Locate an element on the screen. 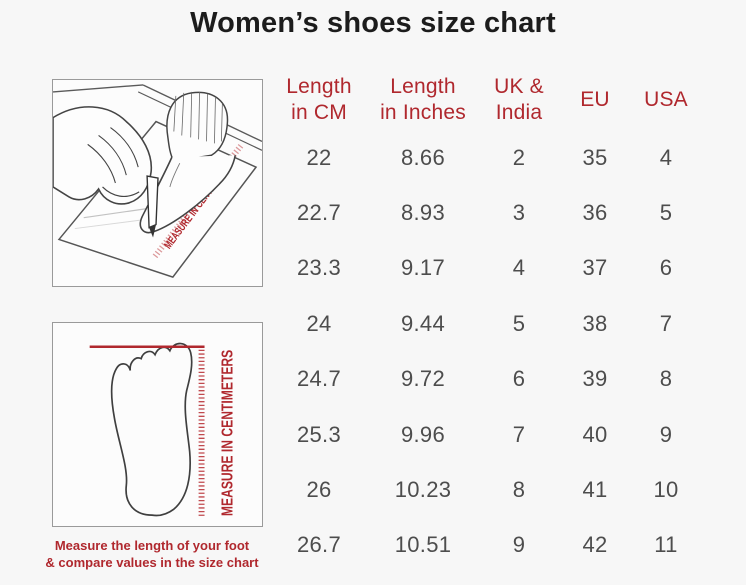 Image resolution: width=746 pixels, height=585 pixels. table-cell: 26.7 is located at coordinates (319, 545).